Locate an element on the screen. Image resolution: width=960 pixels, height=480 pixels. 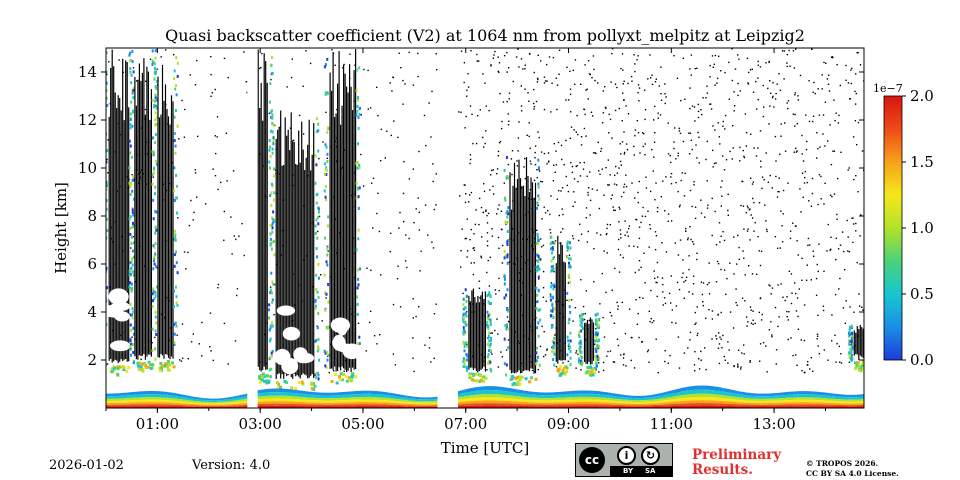
y-axis-label: Height [km] is located at coordinates (61, 228).